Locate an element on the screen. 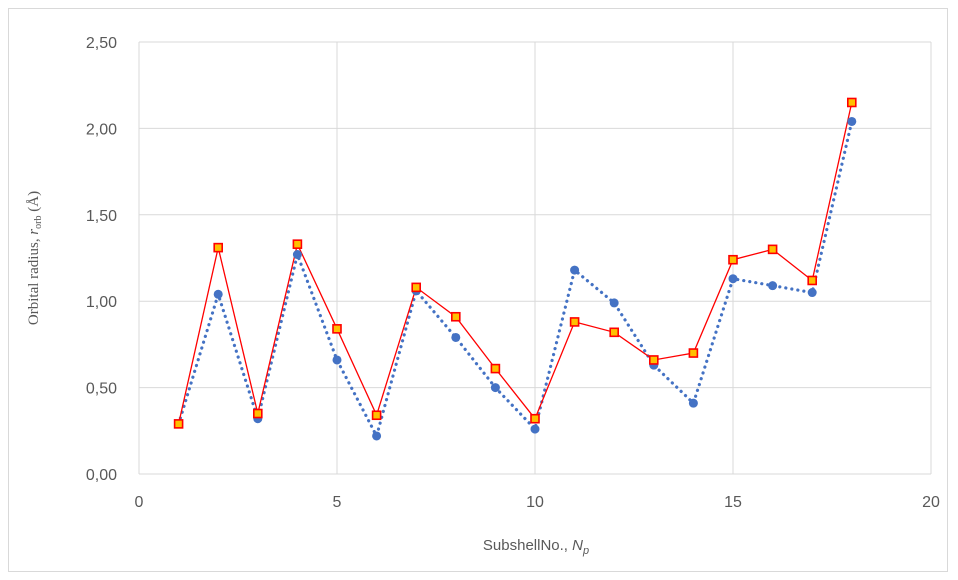  x-tick-labels: 0 5 10 15 20 is located at coordinates (537, 502).